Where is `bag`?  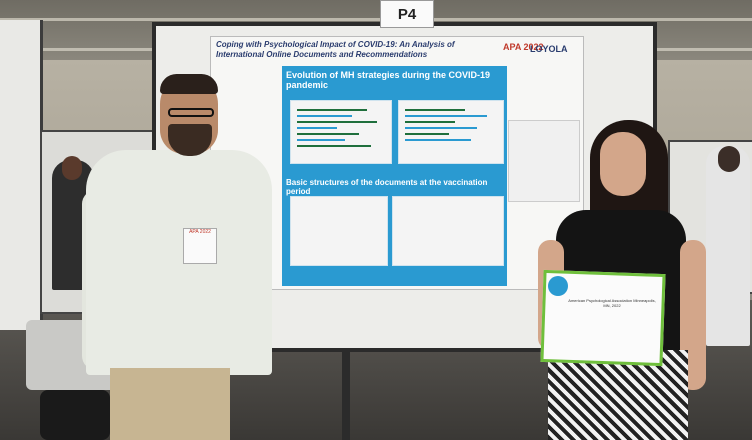 bag is located at coordinates (75, 415).